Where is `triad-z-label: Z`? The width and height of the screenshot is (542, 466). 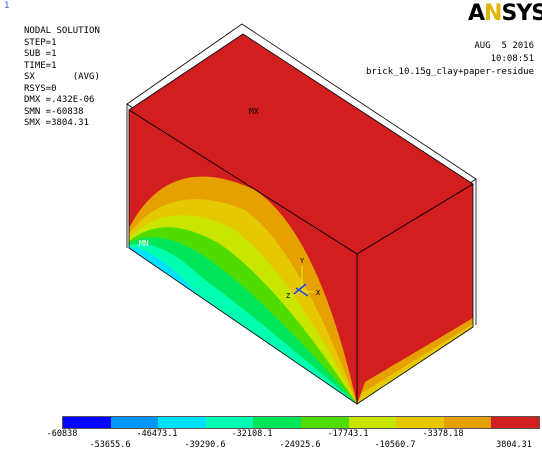
triad-z-label: Z is located at coordinates (288, 296).